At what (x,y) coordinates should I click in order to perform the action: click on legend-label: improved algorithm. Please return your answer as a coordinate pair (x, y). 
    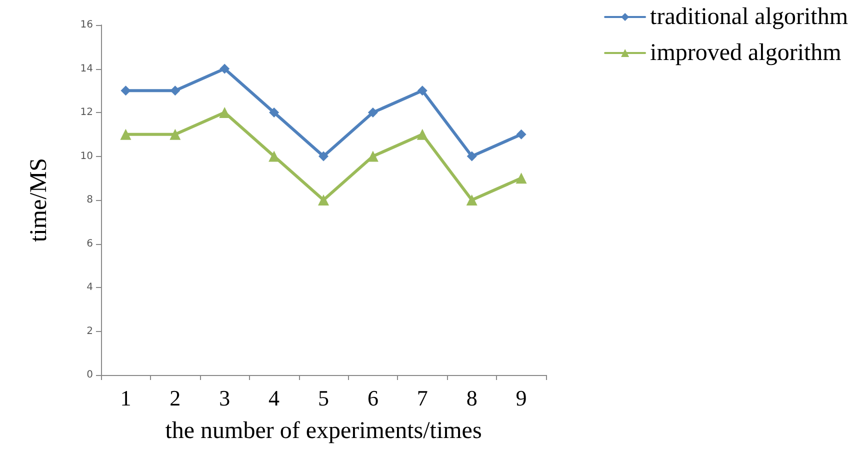
    Looking at the image, I should click on (746, 53).